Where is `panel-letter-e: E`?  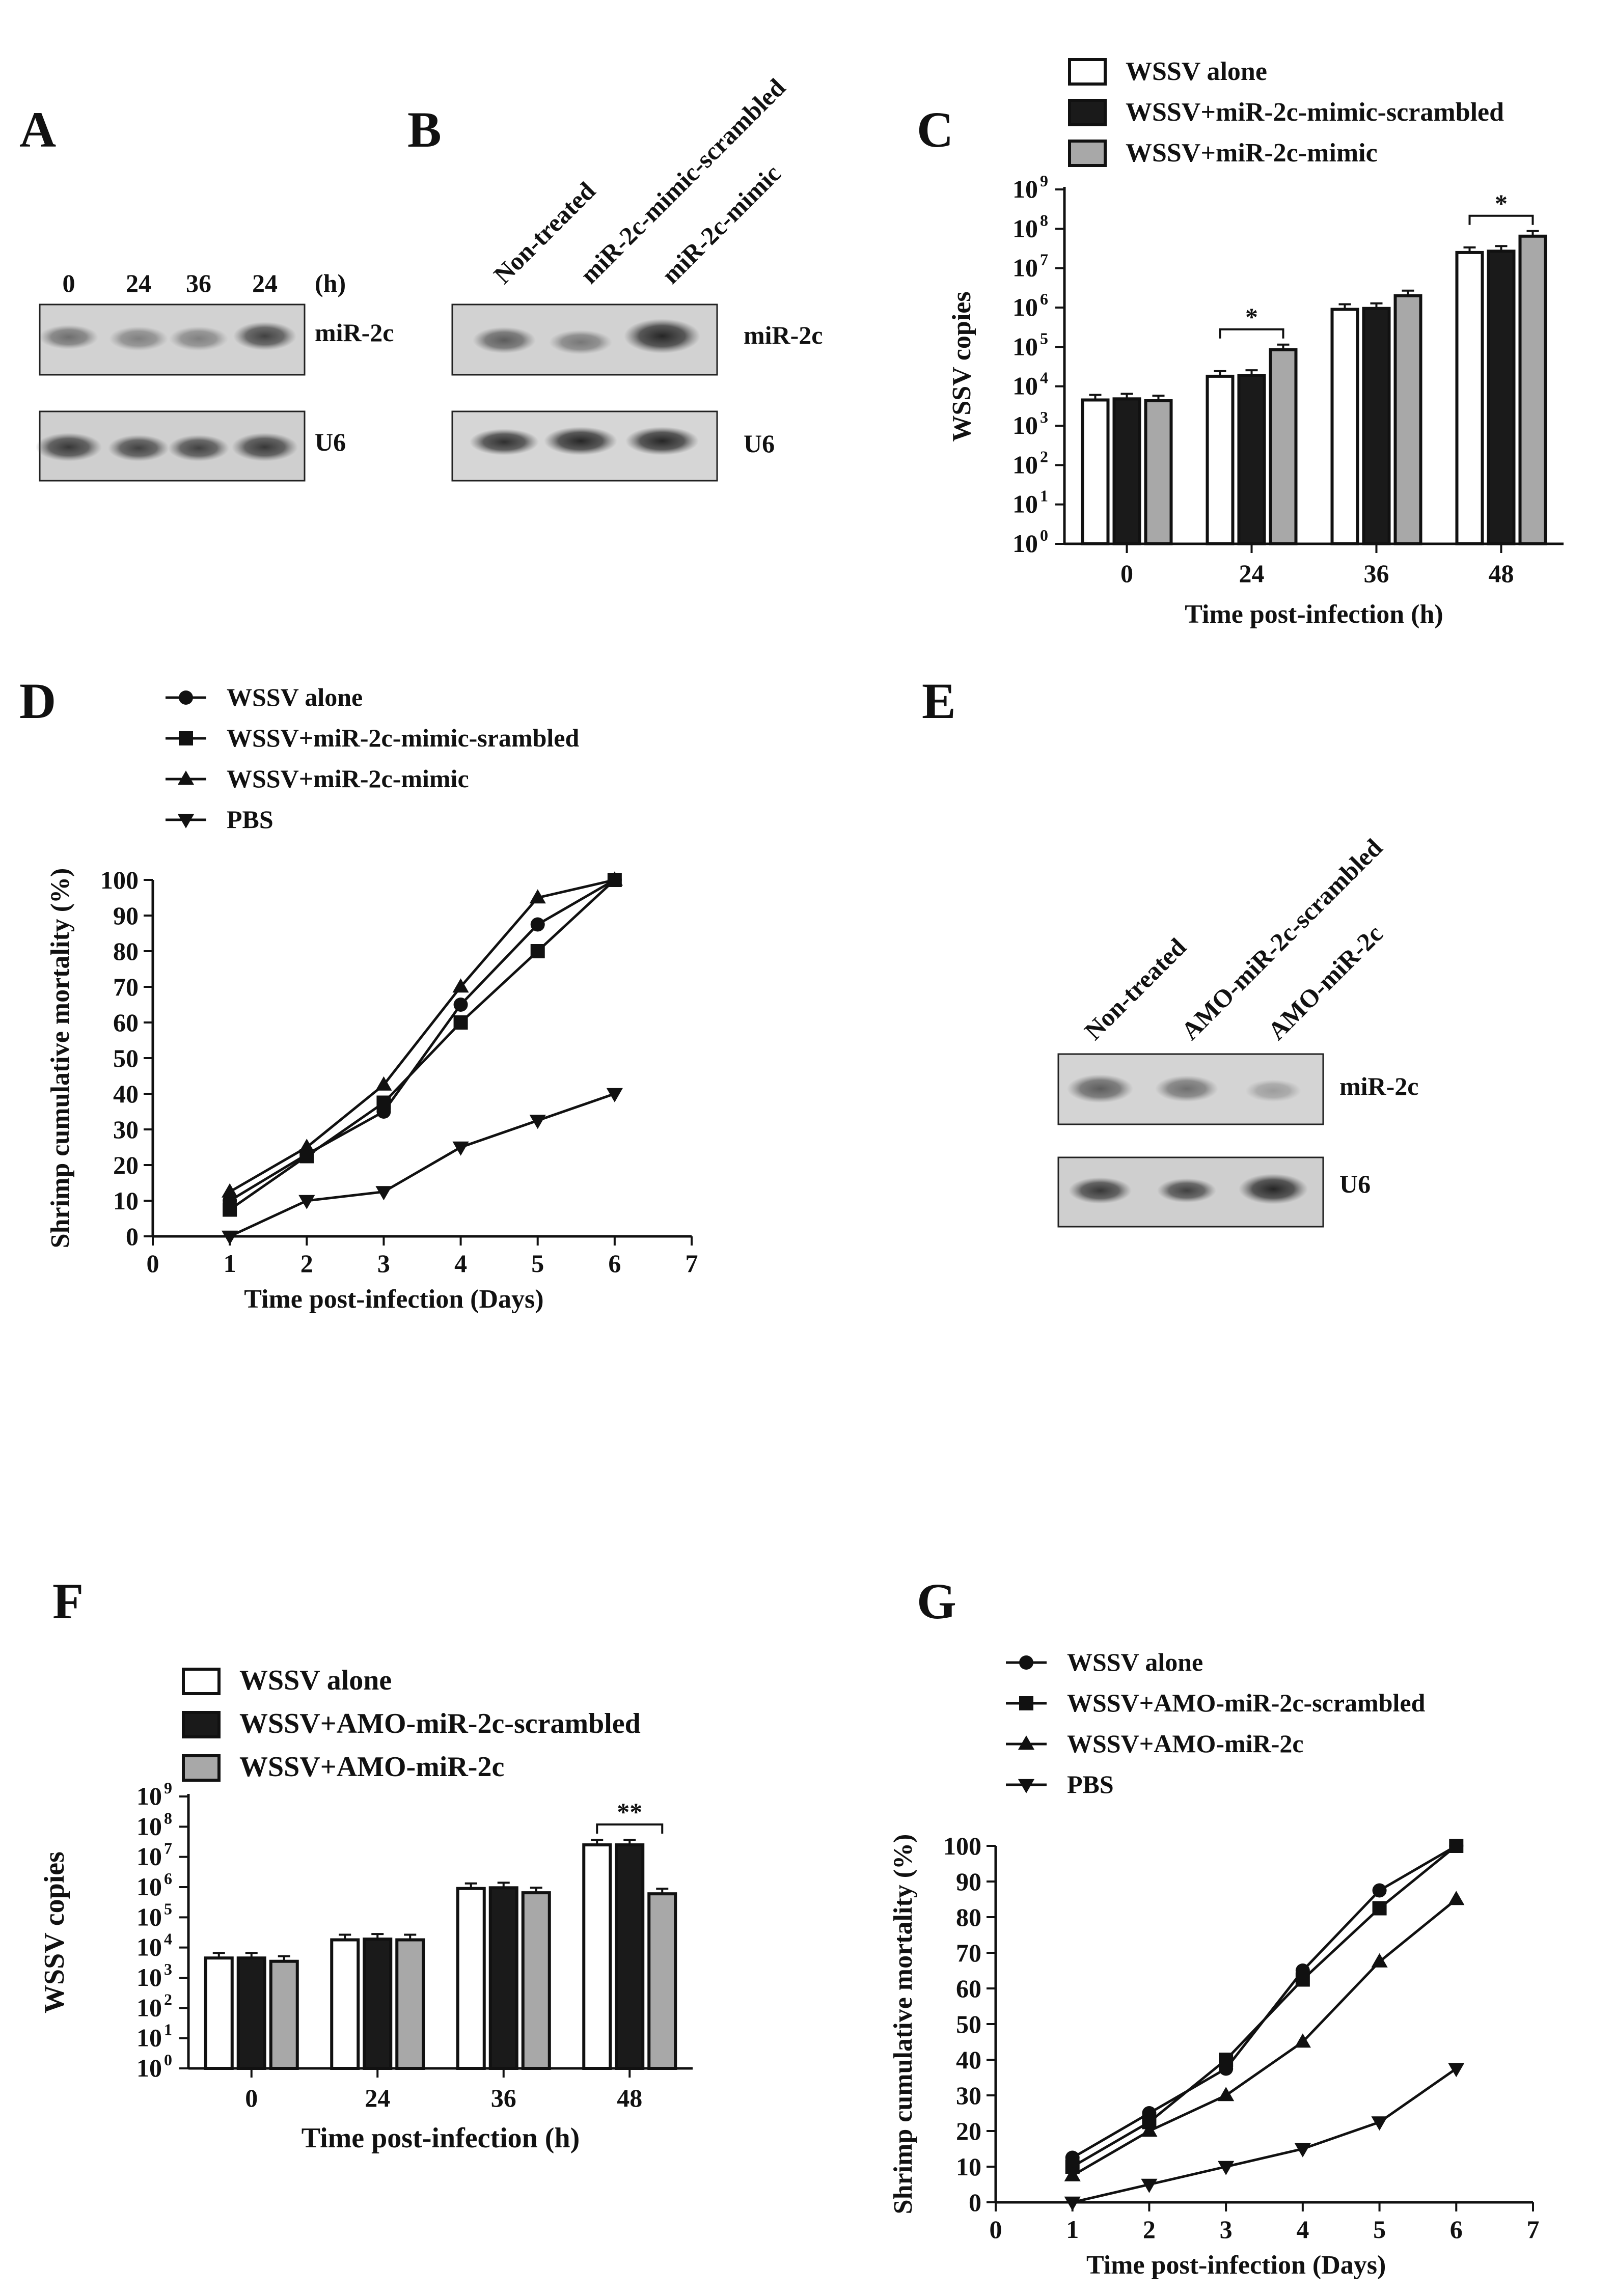
panel-letter-e: E is located at coordinates (939, 701).